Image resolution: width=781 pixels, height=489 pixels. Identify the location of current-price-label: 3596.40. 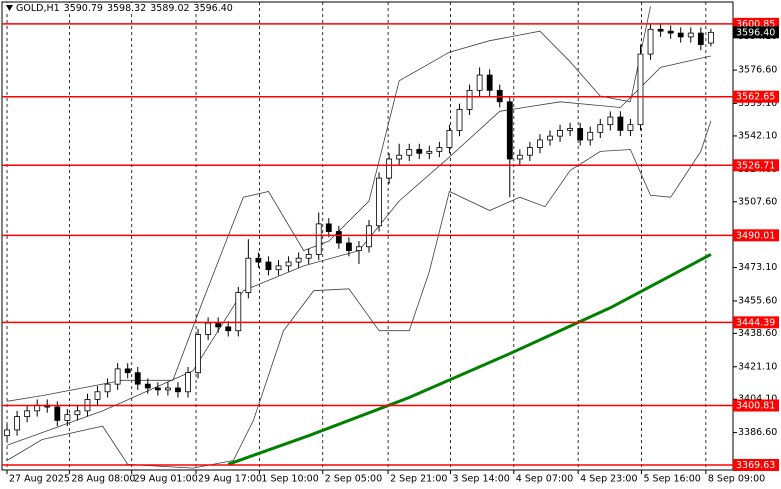
(755, 32).